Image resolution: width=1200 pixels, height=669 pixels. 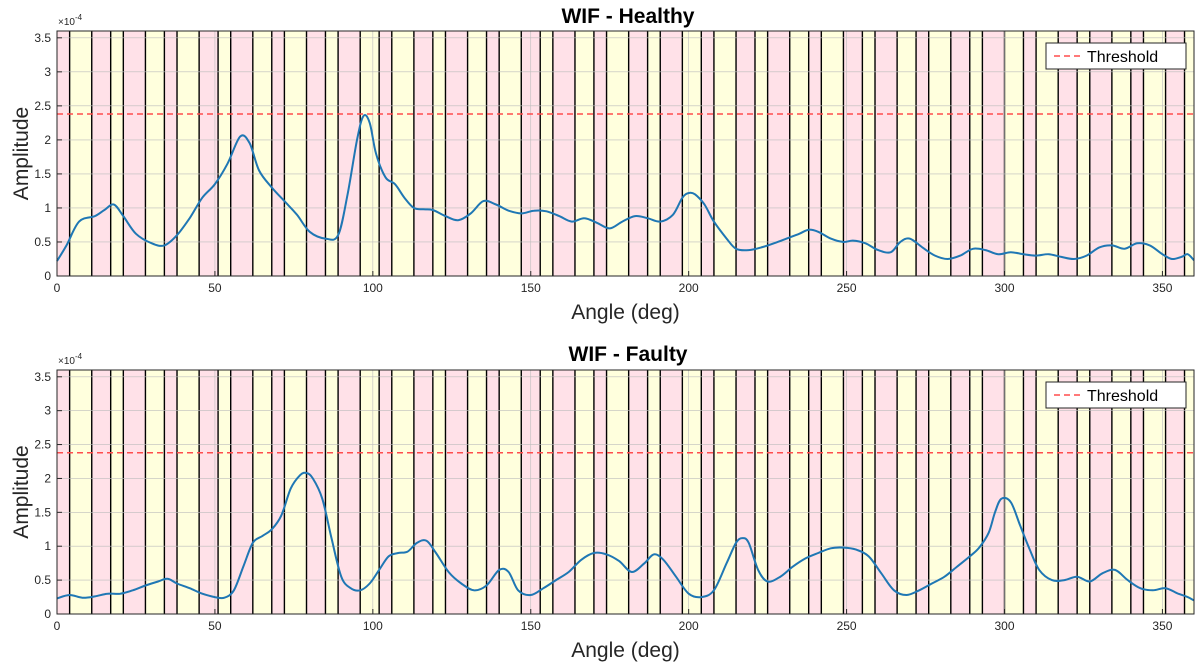 What do you see at coordinates (1162, 626) in the screenshot?
I see `x-tick-label: 350` at bounding box center [1162, 626].